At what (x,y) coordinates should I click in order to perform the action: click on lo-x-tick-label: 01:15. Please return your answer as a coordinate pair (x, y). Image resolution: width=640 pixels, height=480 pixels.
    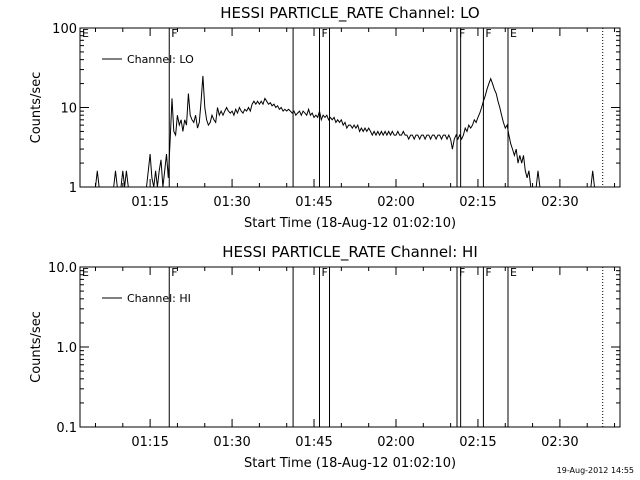
    Looking at the image, I should click on (149, 202).